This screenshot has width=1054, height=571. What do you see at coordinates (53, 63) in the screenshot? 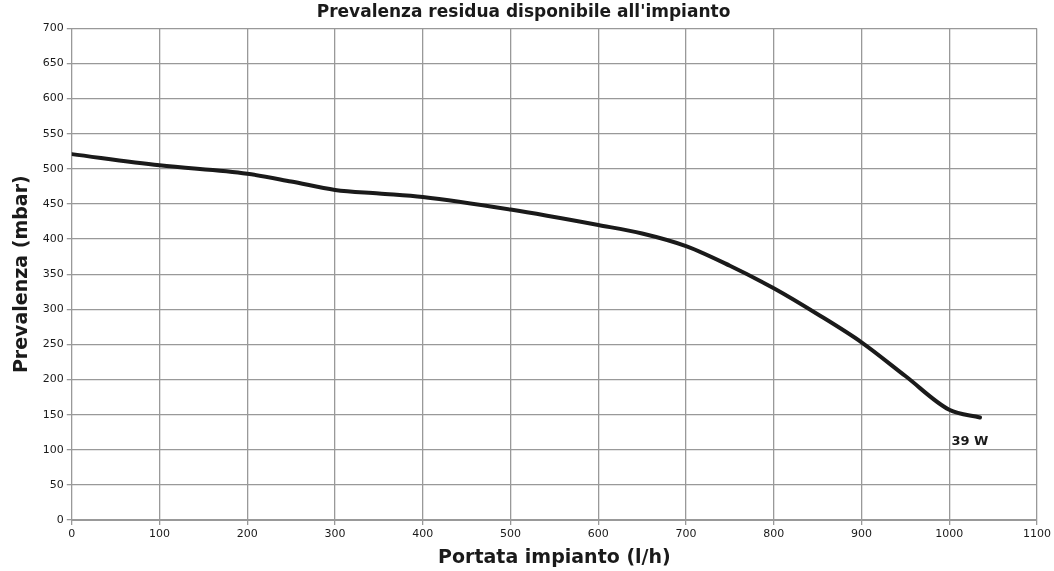
I see `y-tick-label: 650` at bounding box center [53, 63].